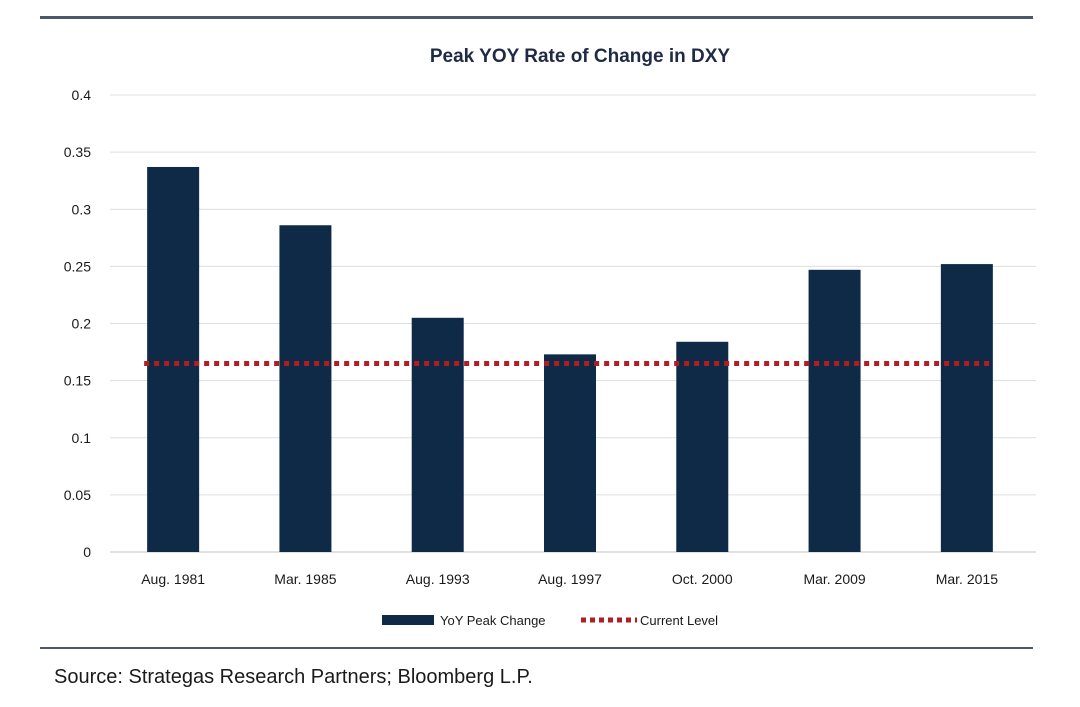 Image resolution: width=1080 pixels, height=707 pixels. What do you see at coordinates (82, 324) in the screenshot?
I see `y-tick-label: 0.2` at bounding box center [82, 324].